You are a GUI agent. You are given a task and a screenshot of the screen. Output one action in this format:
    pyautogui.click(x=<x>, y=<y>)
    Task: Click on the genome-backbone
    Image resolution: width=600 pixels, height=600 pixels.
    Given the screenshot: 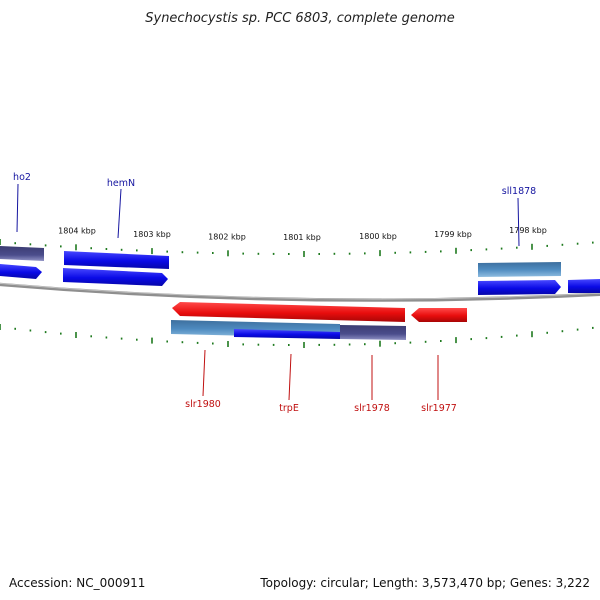 What is the action you would take?
    pyautogui.click(x=300, y=292)
    